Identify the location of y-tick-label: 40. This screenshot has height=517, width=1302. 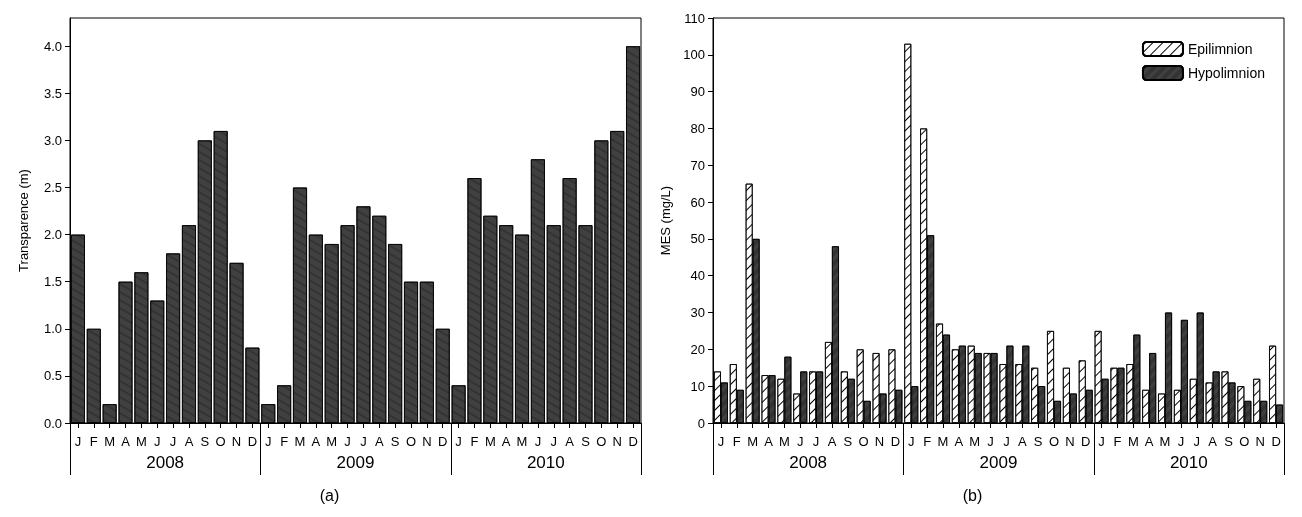
(697, 276).